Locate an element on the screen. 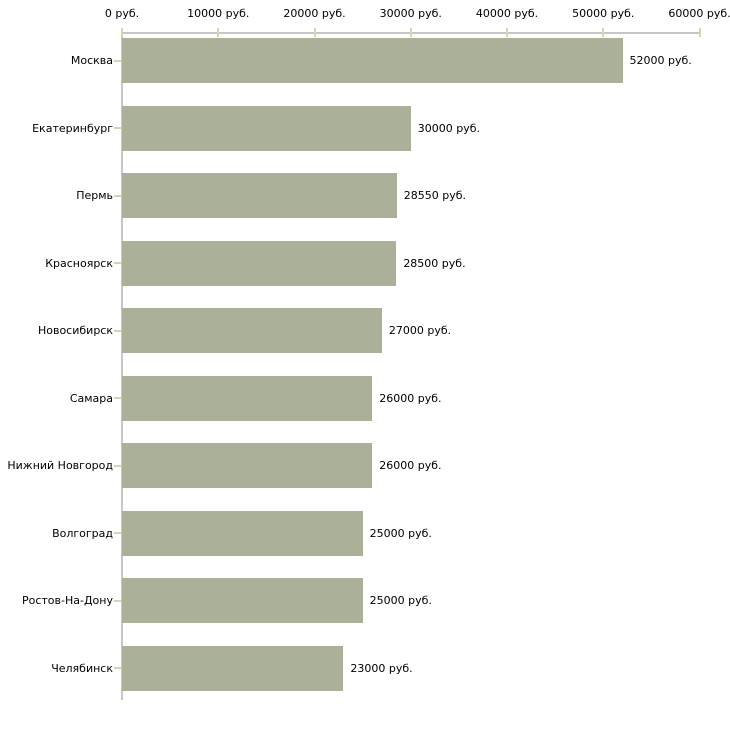  category-label: Нижний Новгород is located at coordinates (60, 465).